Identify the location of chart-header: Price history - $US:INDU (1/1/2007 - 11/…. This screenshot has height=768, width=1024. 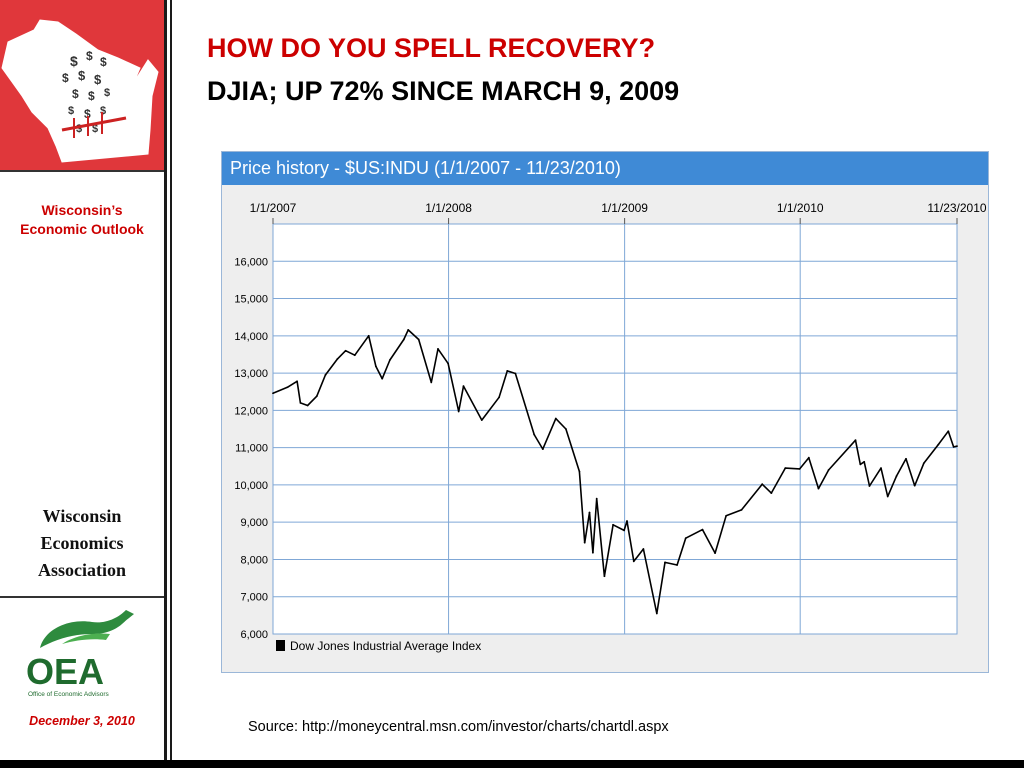
(605, 168).